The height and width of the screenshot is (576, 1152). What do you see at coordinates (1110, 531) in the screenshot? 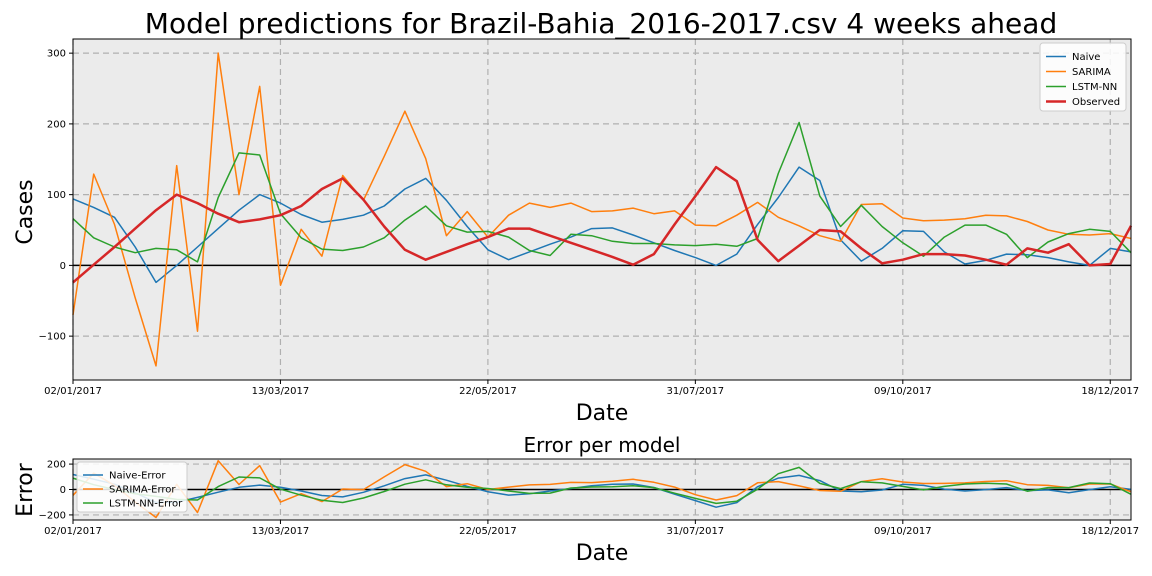
I see `error-x-tick-label: 18/12/2017` at bounding box center [1110, 531].